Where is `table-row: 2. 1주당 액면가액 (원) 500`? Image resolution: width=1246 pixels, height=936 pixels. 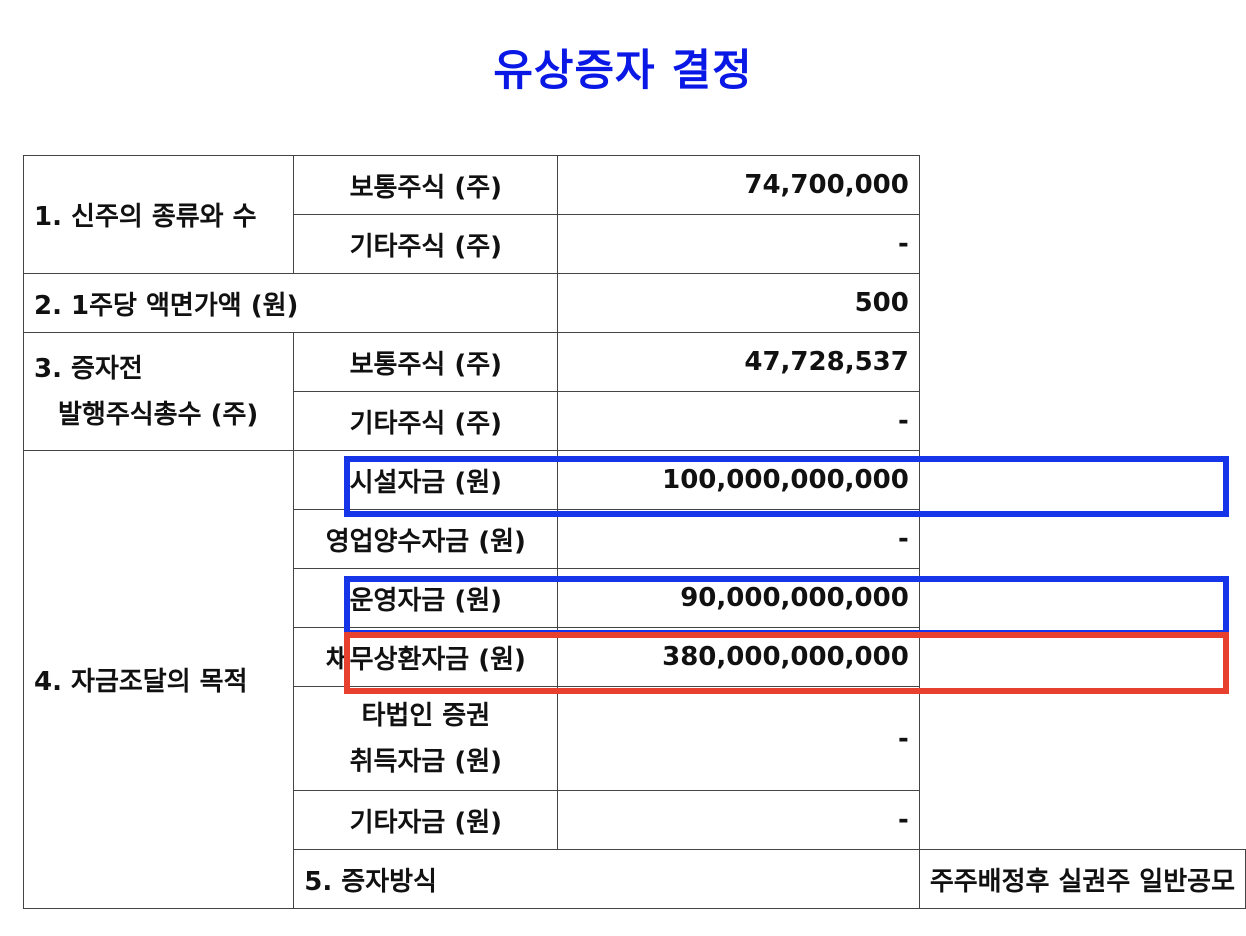
table-row: 2. 1주당 액면가액 (원) 500 is located at coordinates (634, 303).